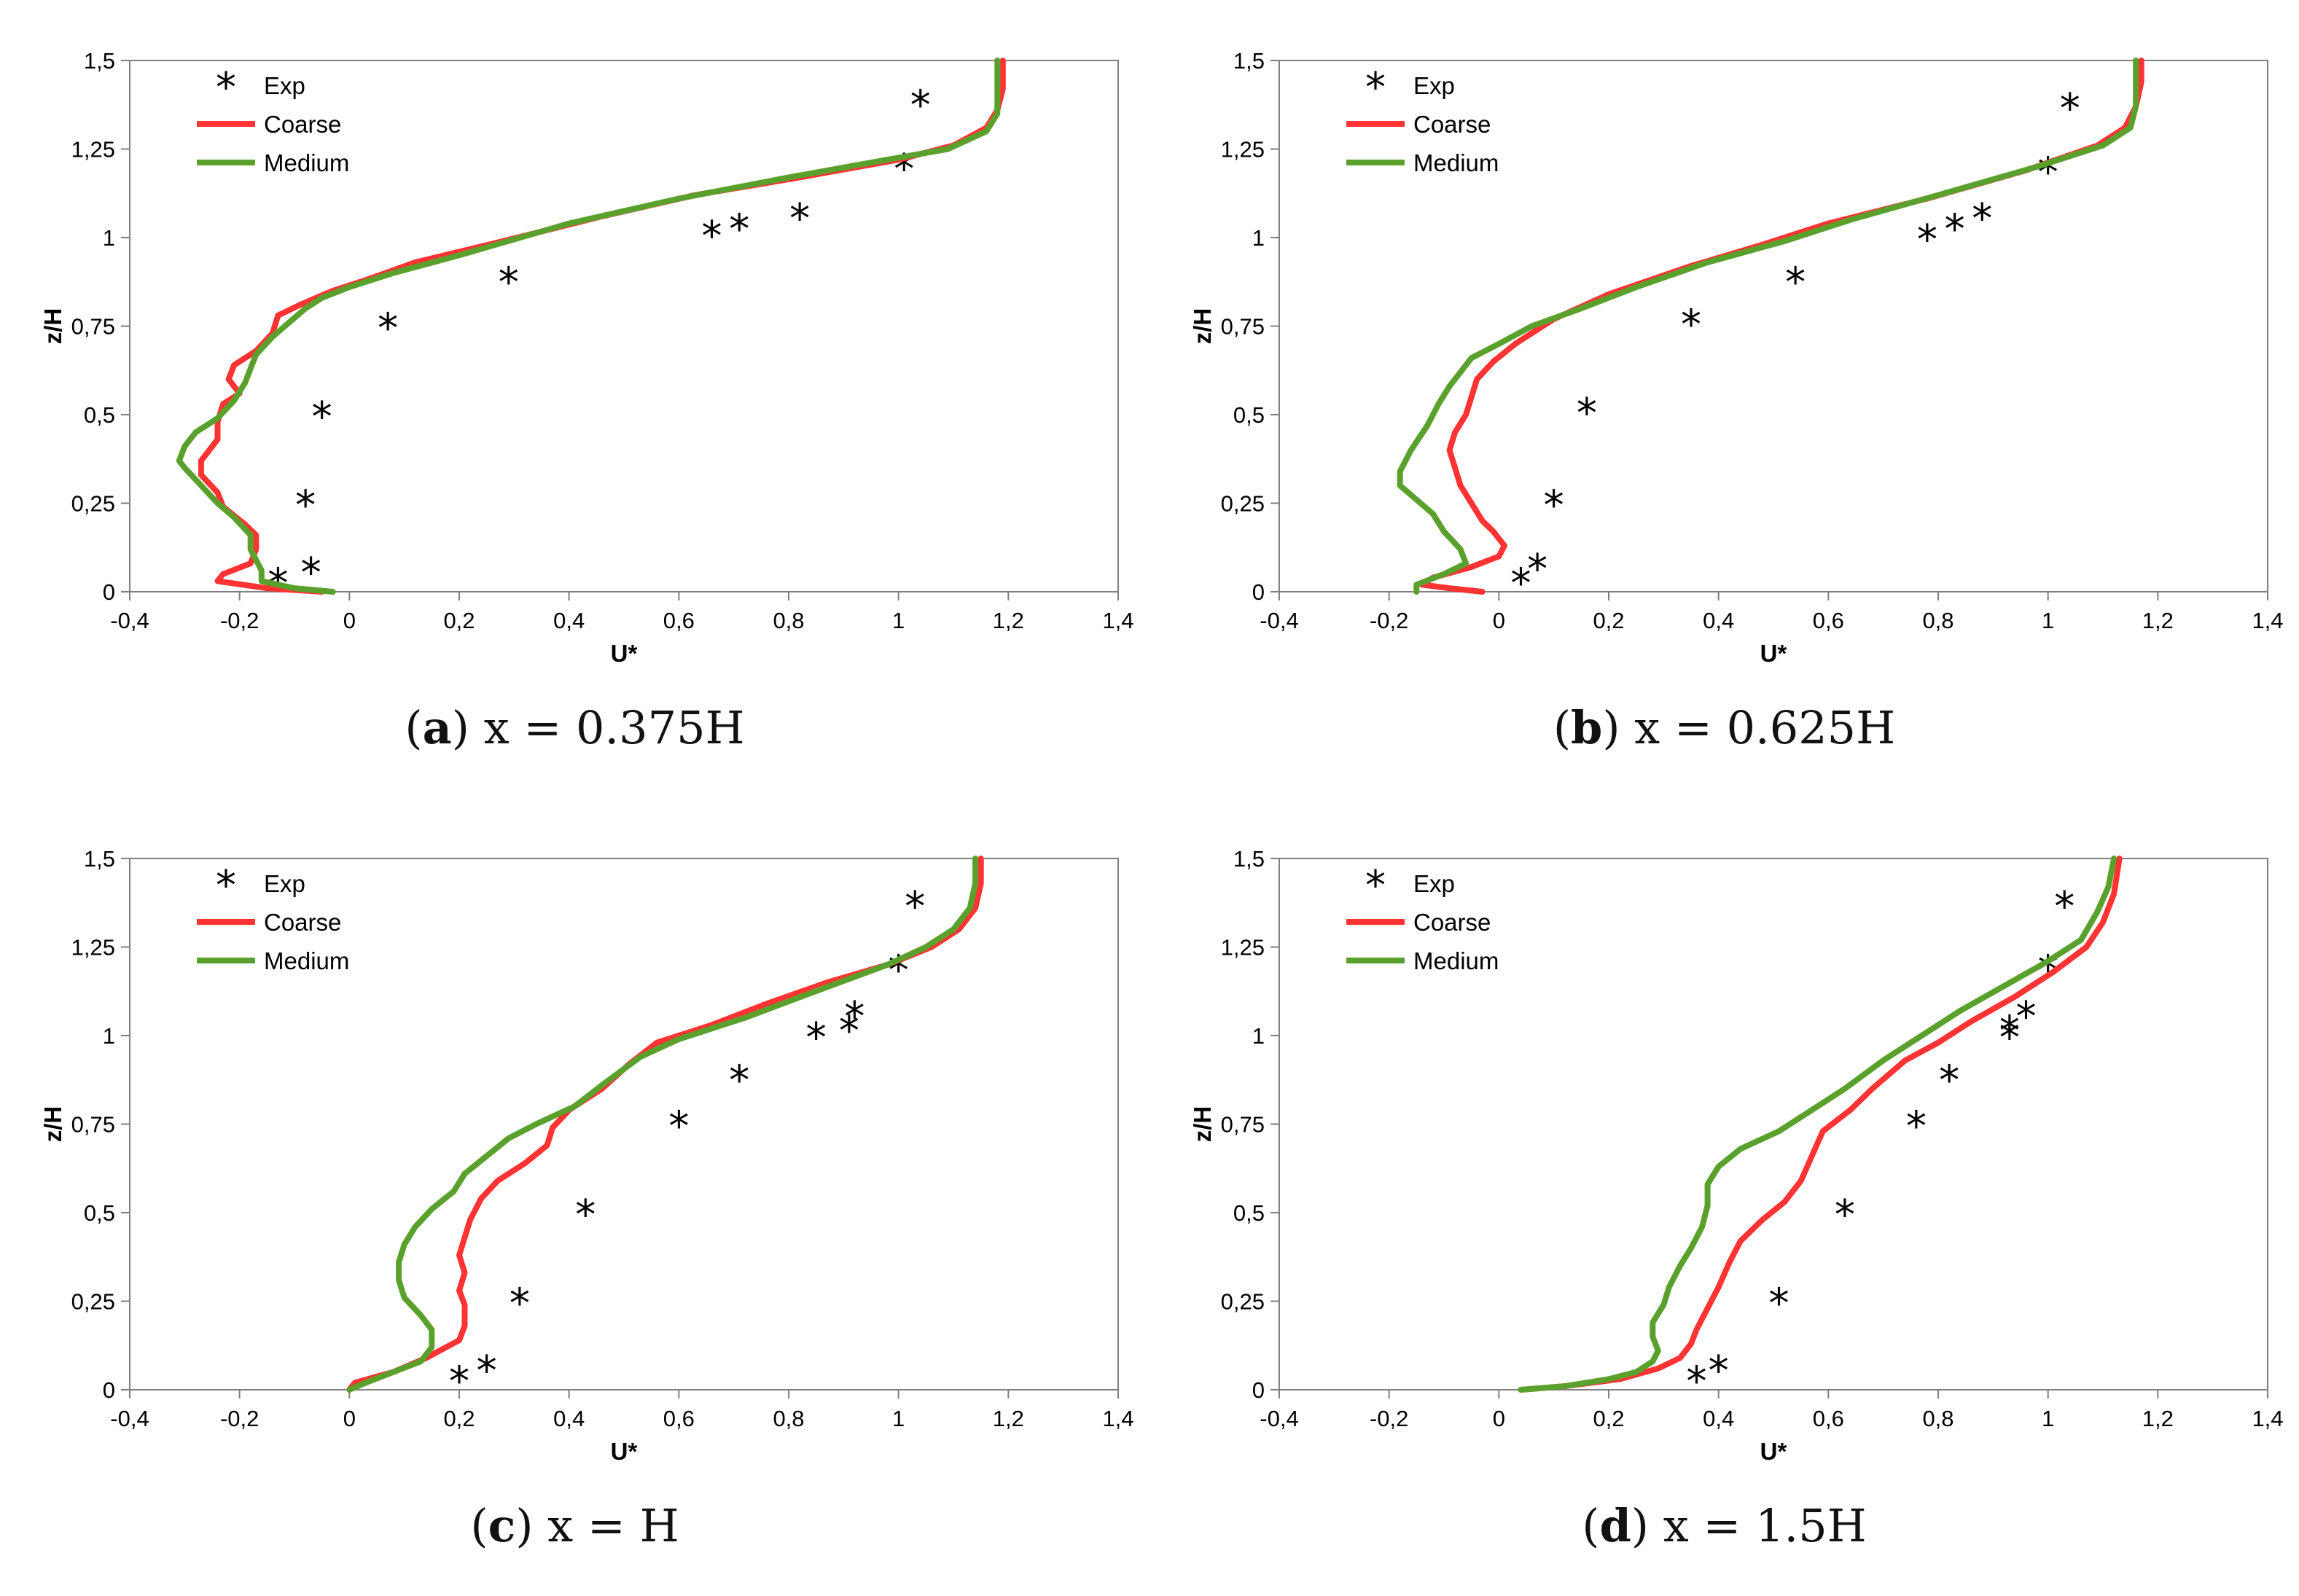  Describe the element at coordinates (93, 504) in the screenshot. I see `y-tick-label: 0,25` at that location.